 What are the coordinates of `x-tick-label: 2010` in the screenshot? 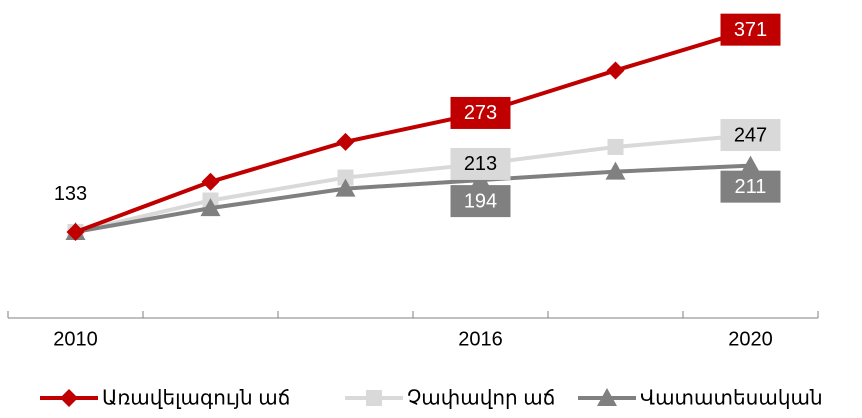 It's located at (75, 339).